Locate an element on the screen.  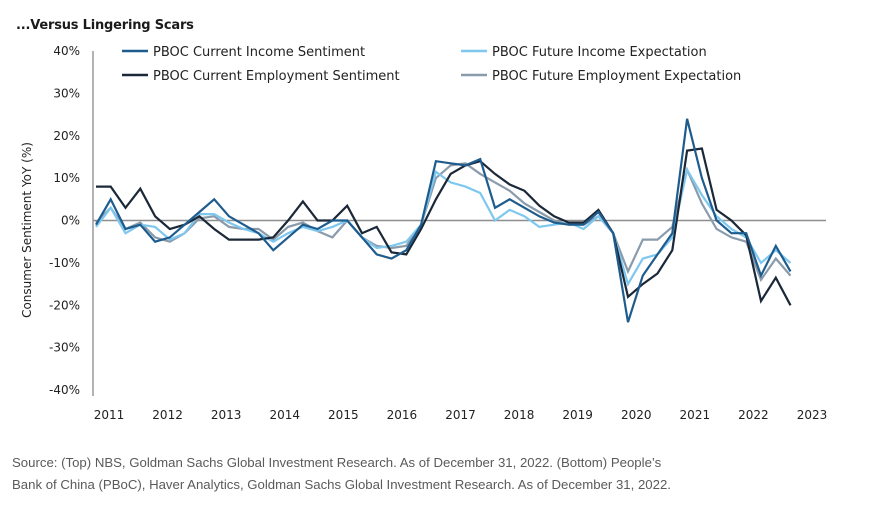
legend-label: PBOC Current Income Sentiment is located at coordinates (259, 52).